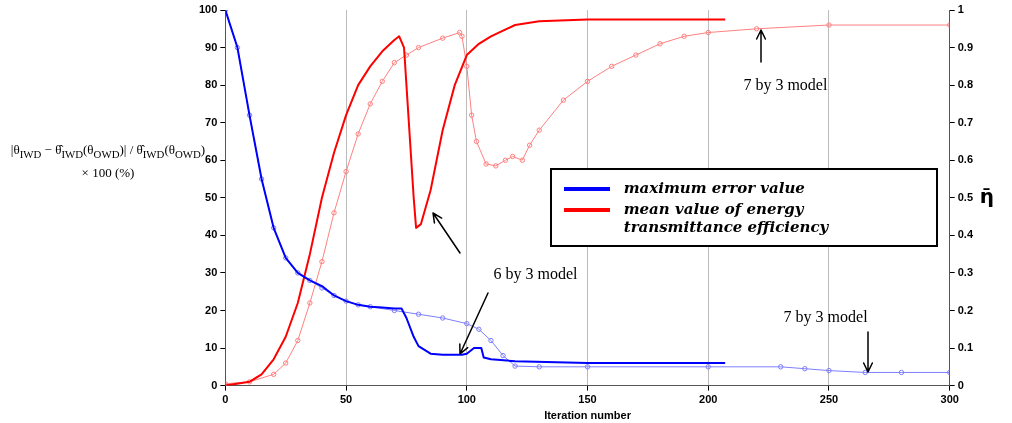 Image resolution: width=1012 pixels, height=423 pixels. I want to click on text: |θ$_{IWD}$ − θ̂$_{IWD}$(θ$_{OWD}$)| / θ̂$_{IWD}$(θ$_{OWD}$) × 100 (%), so click(108, 161).